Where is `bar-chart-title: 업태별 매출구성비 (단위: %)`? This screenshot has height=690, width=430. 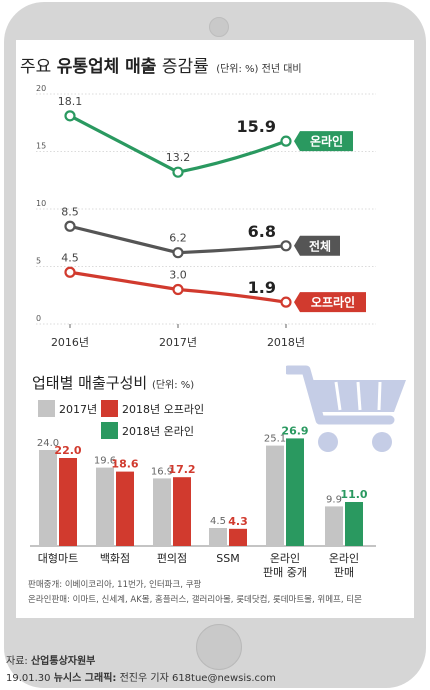
bar-chart-title: 업태별 매출구성비 (단위: %) is located at coordinates (113, 382).